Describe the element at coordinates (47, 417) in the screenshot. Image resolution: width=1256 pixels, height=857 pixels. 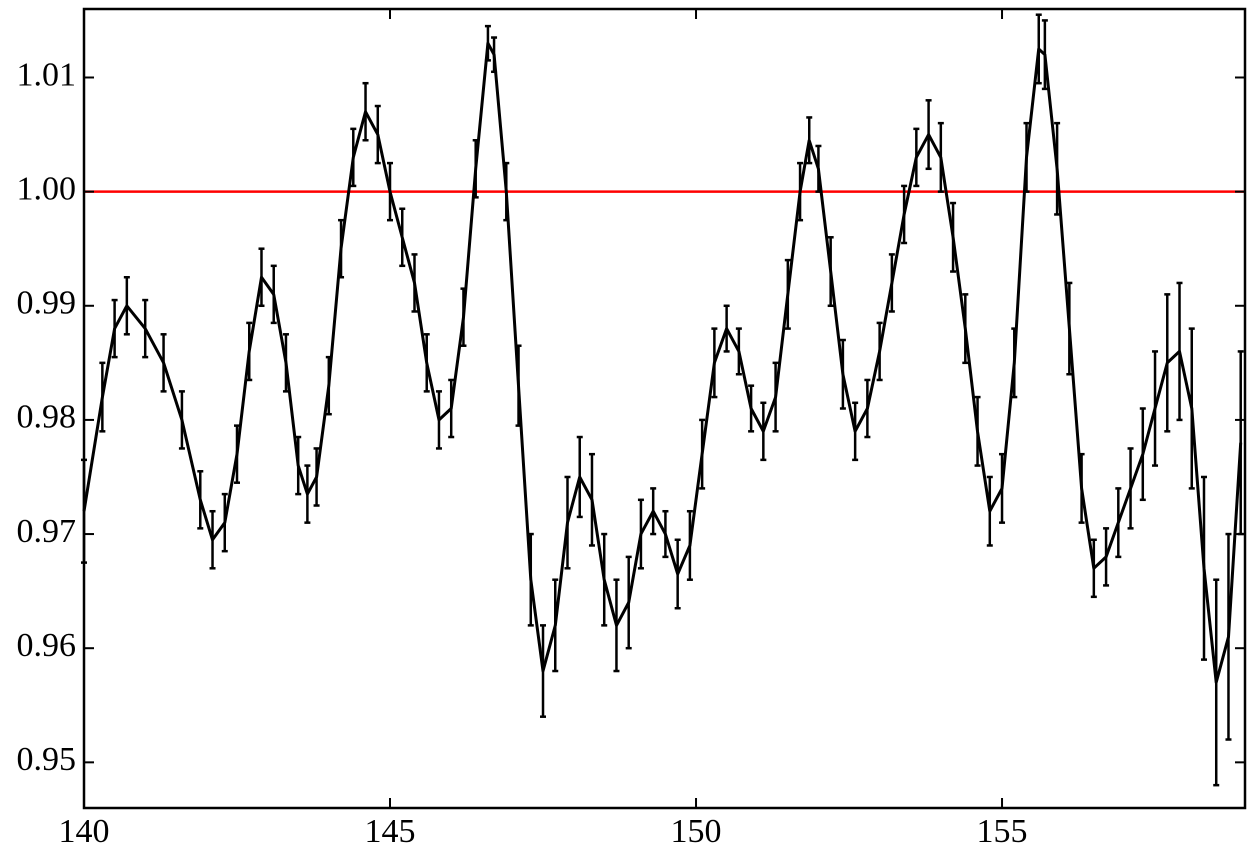
I see `y-tick-label: 0.98` at that location.